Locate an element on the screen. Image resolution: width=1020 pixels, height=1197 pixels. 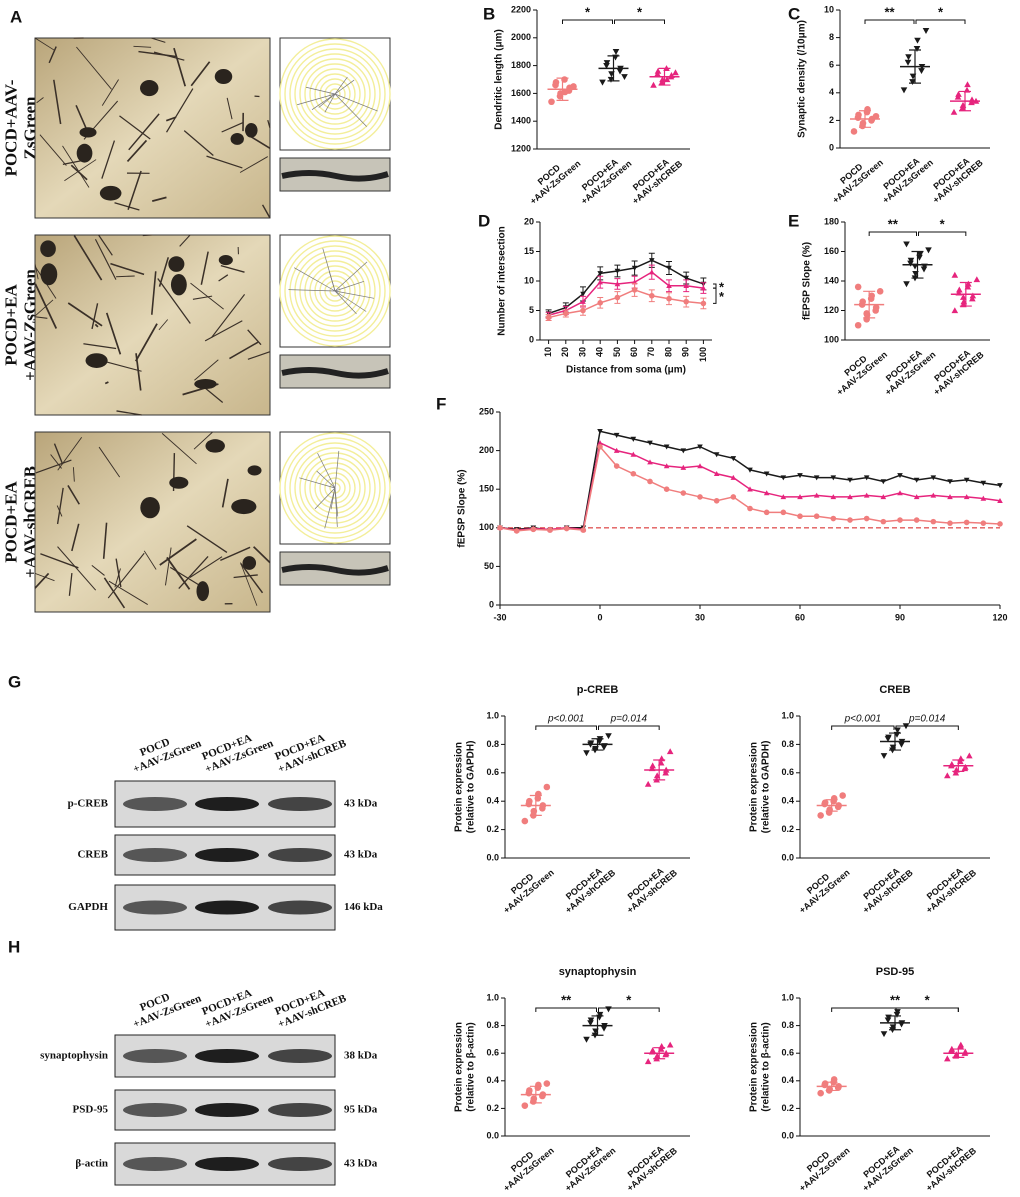
significance-label: * is located at coordinates (640, 11).